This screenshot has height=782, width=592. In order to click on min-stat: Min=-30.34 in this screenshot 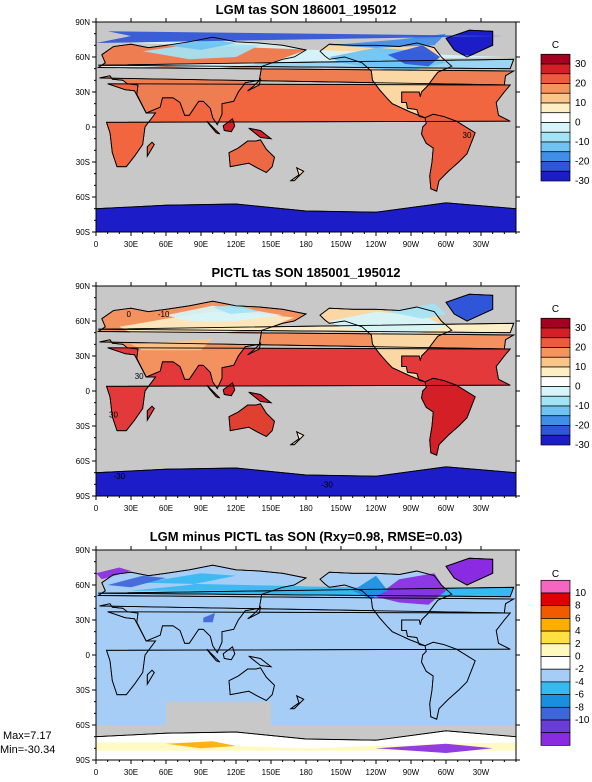, I will do `click(28, 750)`.